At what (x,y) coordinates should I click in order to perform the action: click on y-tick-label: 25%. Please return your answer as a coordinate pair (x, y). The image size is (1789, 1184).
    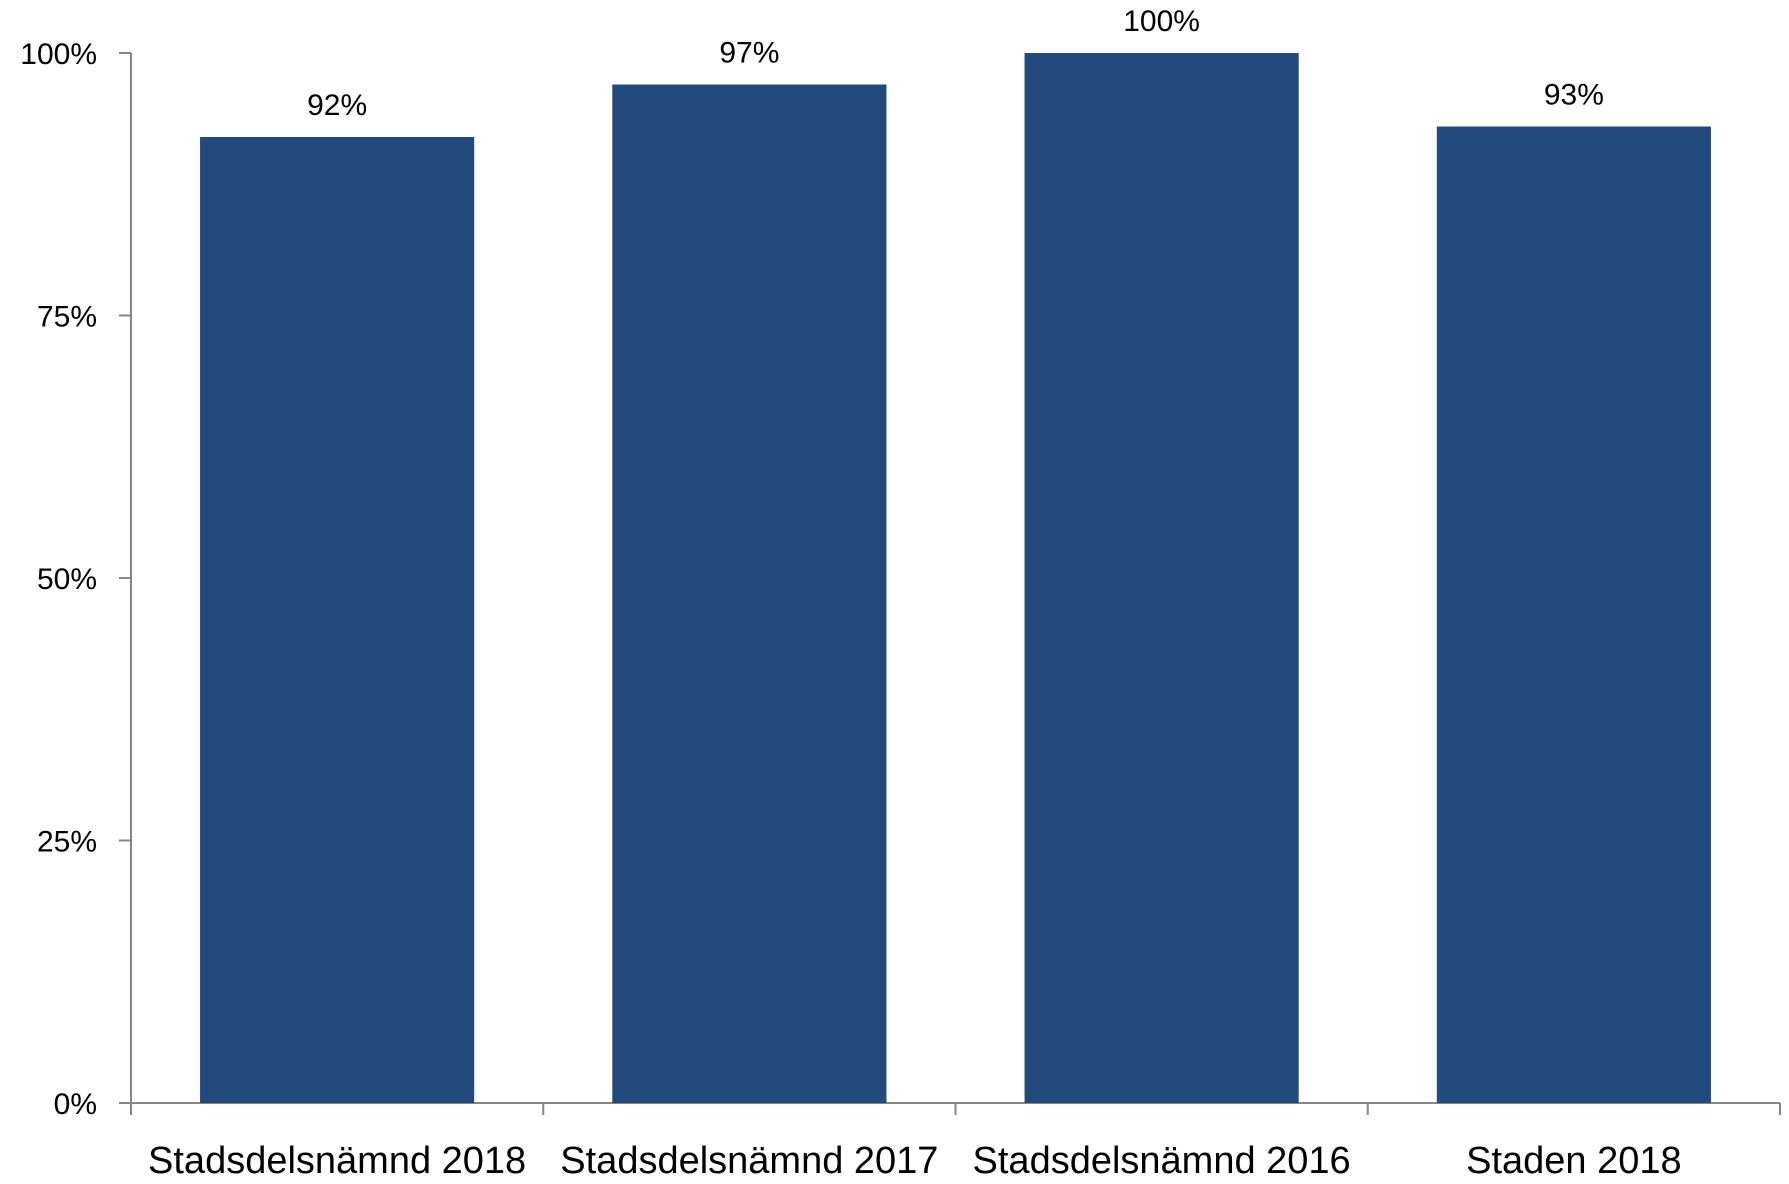
    Looking at the image, I should click on (67, 842).